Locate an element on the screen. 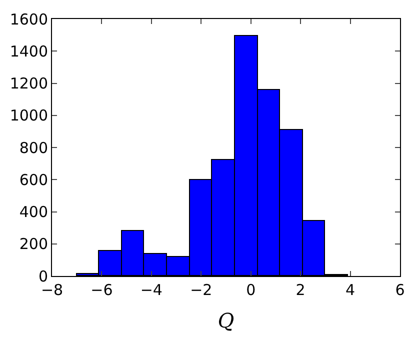 This screenshot has height=338, width=415. x-tick-label: −4 is located at coordinates (151, 290).